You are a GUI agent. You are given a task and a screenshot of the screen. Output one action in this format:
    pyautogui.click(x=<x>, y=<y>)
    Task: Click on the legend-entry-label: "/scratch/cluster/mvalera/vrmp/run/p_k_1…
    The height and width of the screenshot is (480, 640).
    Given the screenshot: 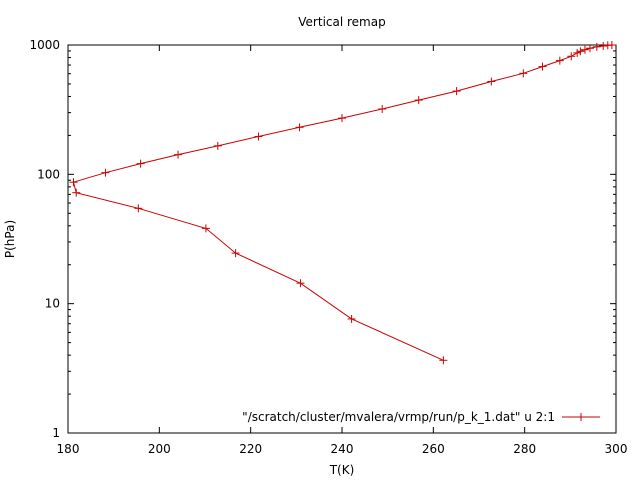 What is the action you would take?
    pyautogui.click(x=398, y=417)
    